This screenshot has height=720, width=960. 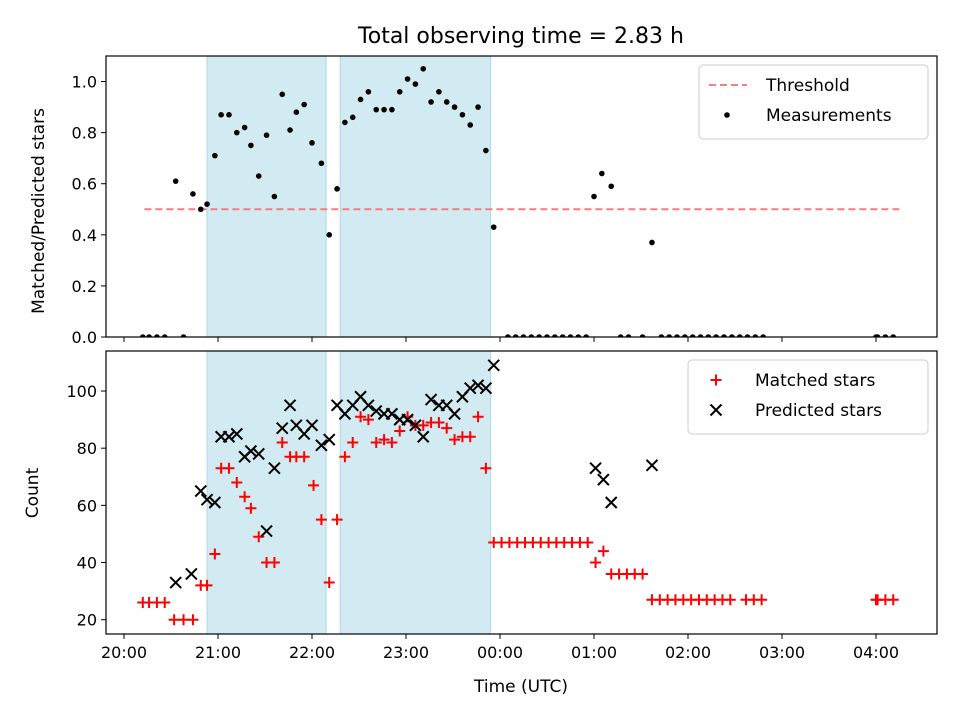 I want to click on legend-matched-swatch, so click(x=716, y=380).